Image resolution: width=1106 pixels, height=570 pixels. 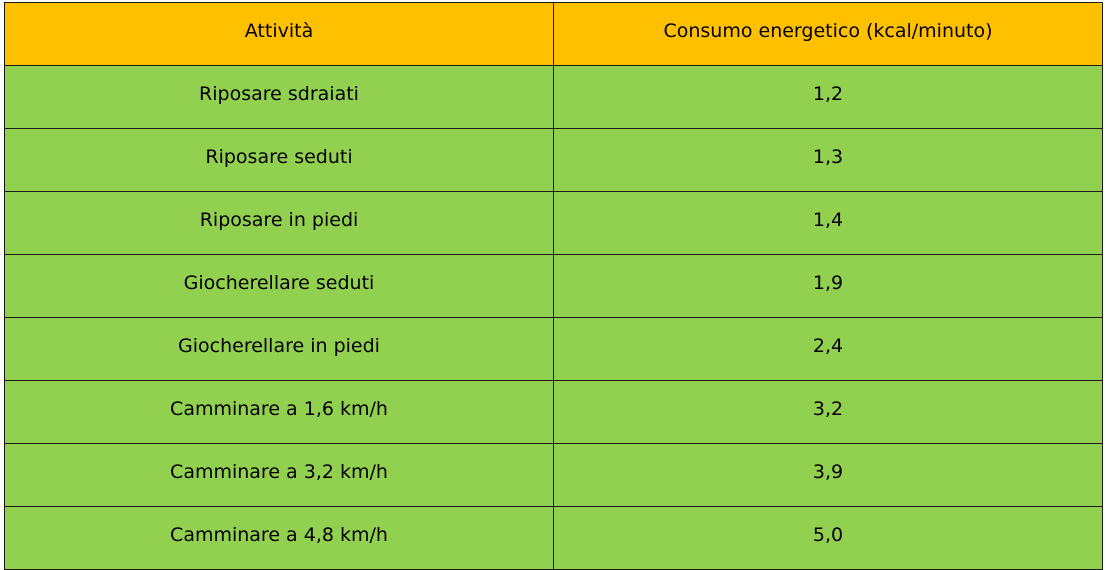 I want to click on activity-cell: Giocherellare in piedi, so click(x=279, y=349).